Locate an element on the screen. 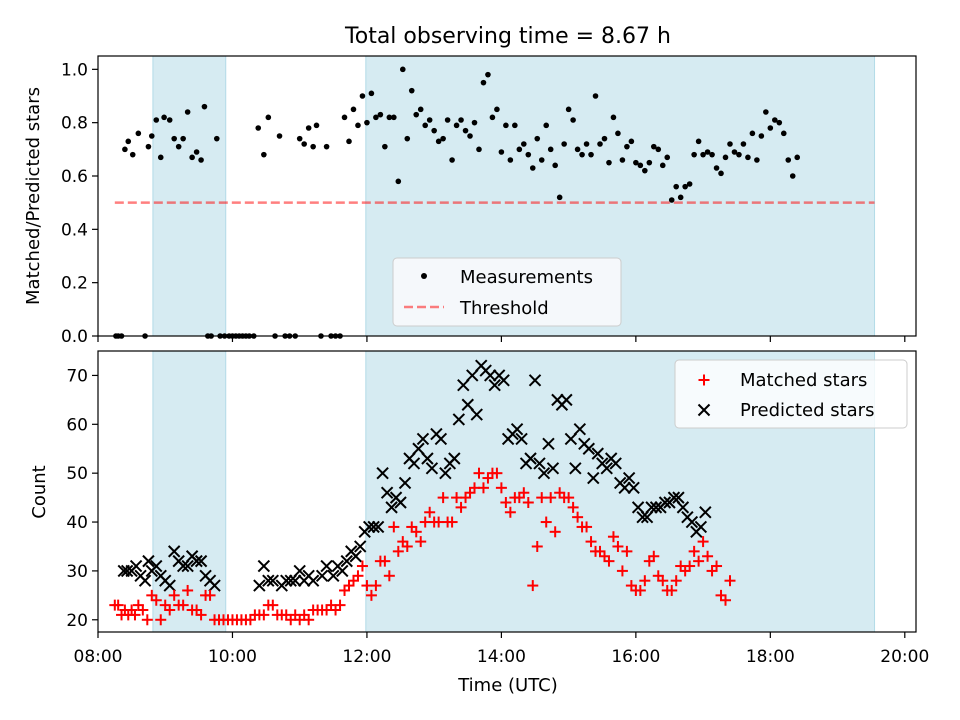  legend-marker-matched is located at coordinates (704, 380).